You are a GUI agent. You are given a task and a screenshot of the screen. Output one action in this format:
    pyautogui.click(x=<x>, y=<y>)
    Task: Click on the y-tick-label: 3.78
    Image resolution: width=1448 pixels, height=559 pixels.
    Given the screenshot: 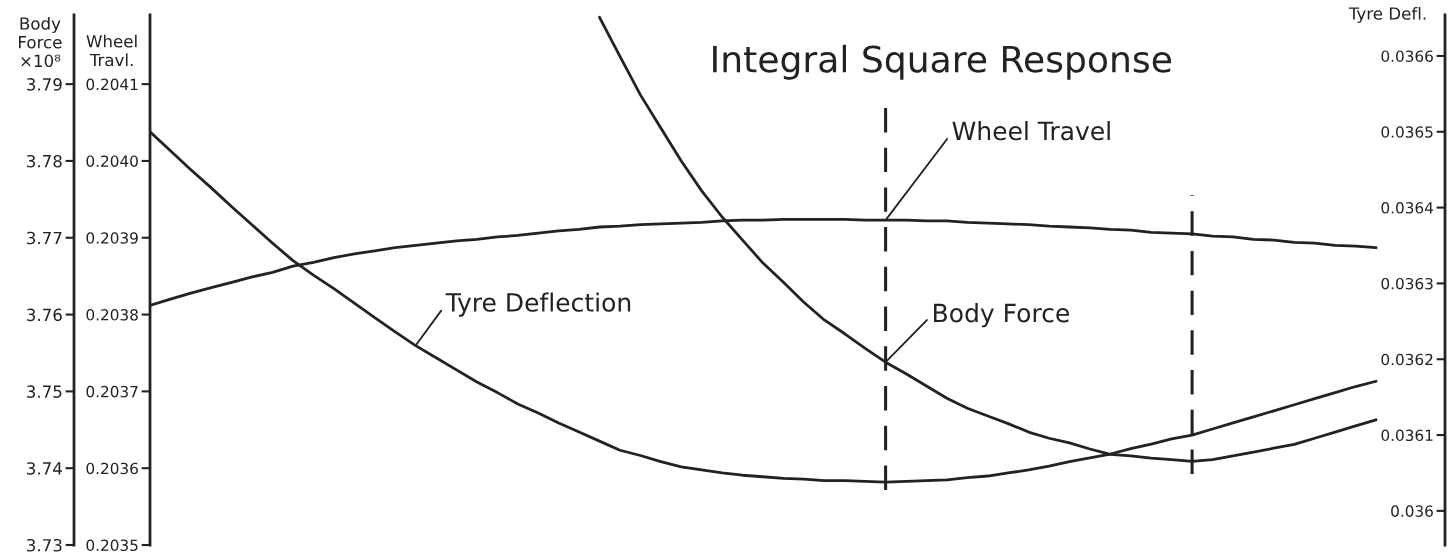 What is the action you would take?
    pyautogui.click(x=44, y=161)
    